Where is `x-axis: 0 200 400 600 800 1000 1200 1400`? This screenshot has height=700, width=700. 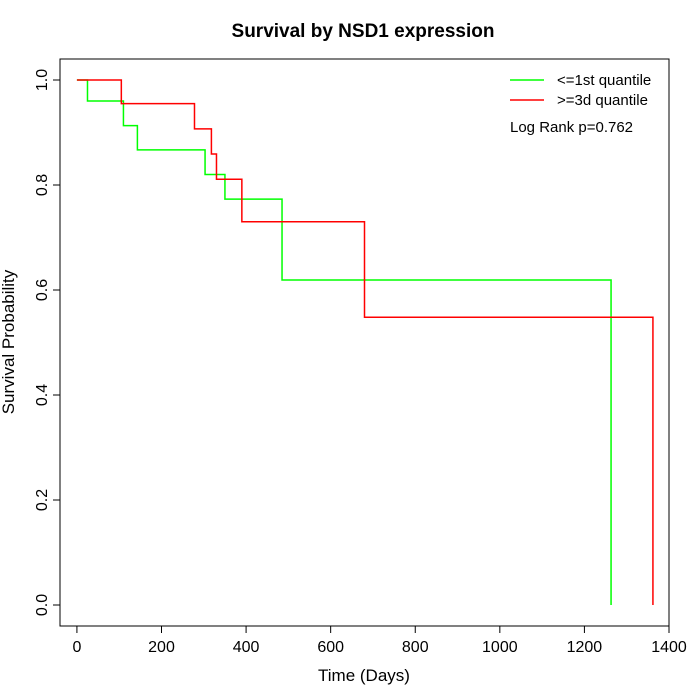
x-axis: 0 200 400 600 800 1000 1200 1400 is located at coordinates (379, 640).